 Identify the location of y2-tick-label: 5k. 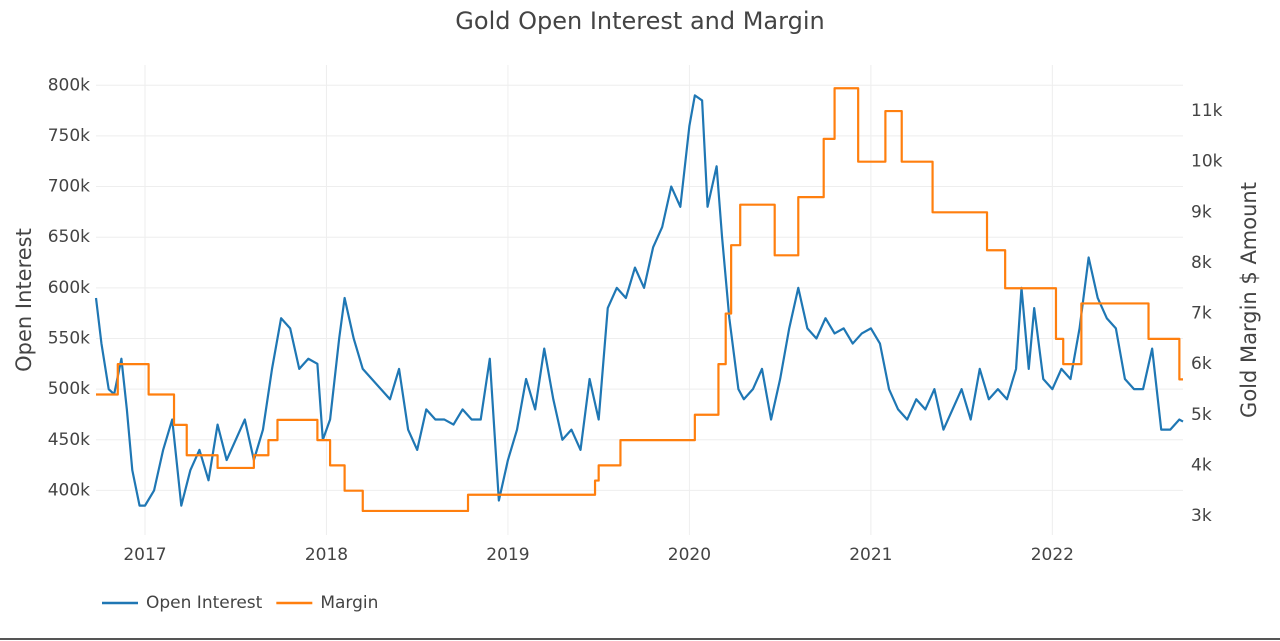
(1201, 415).